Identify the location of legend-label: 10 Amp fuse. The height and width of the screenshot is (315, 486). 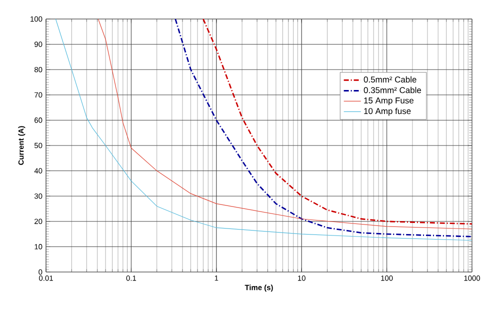
(387, 112).